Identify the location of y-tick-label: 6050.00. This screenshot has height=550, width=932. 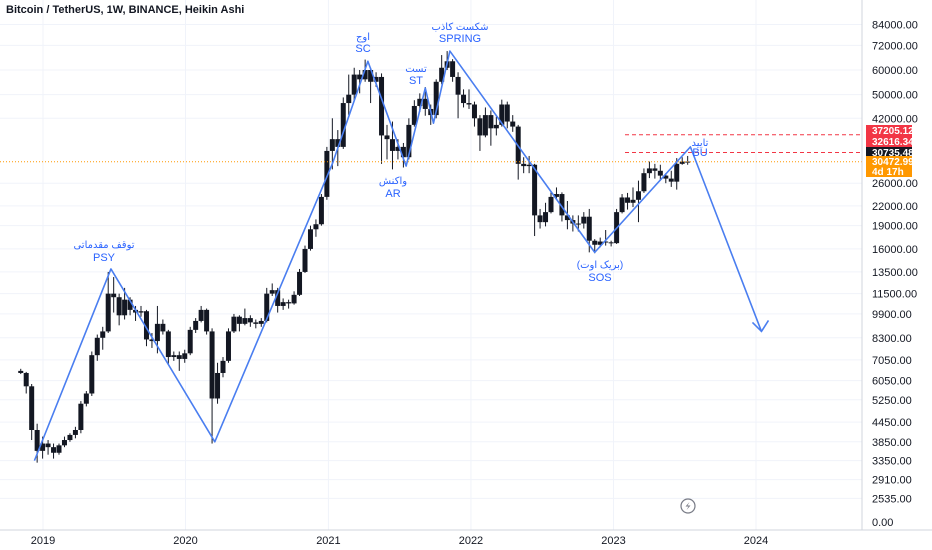
(892, 382).